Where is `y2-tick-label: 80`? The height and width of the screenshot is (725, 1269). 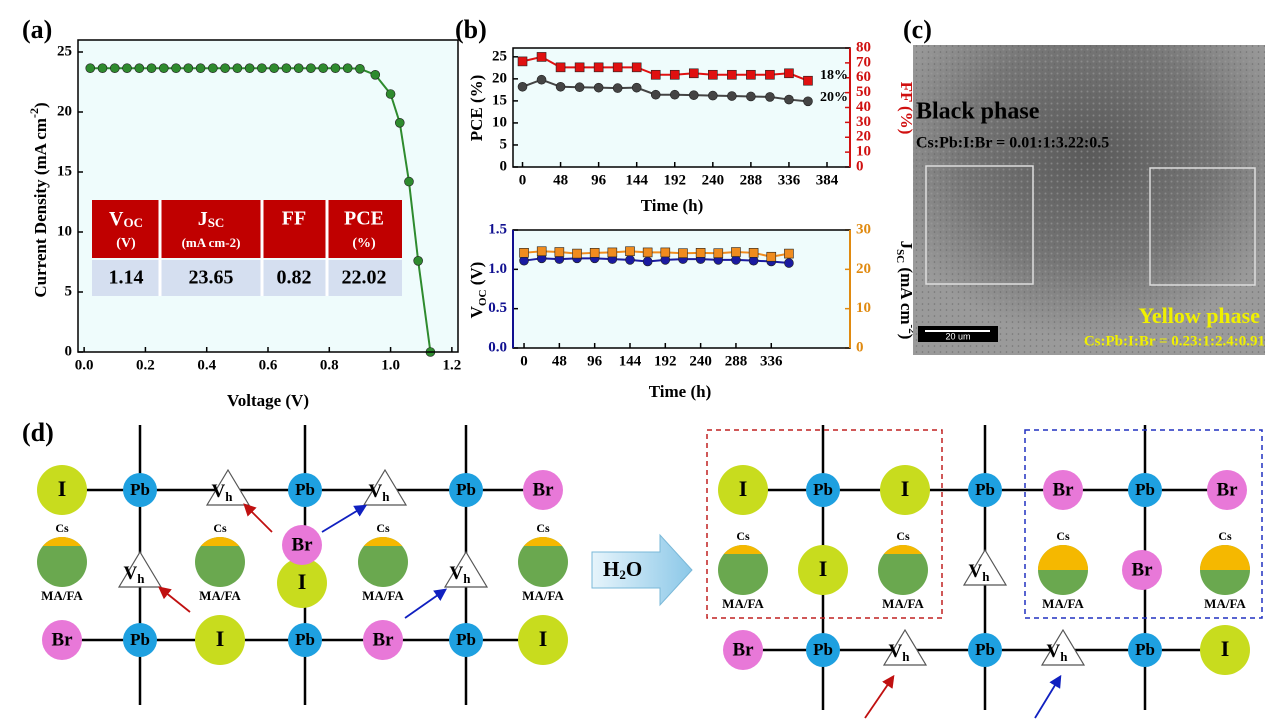
y2-tick-label: 80 is located at coordinates (863, 47).